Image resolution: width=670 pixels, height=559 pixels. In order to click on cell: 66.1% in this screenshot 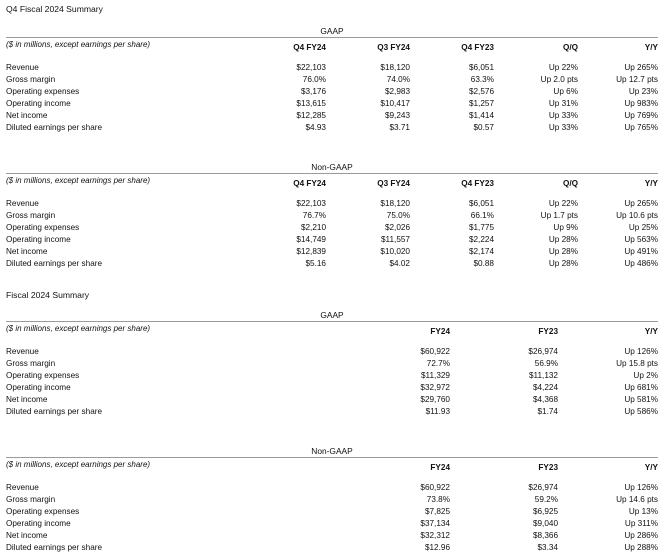, I will do `click(482, 215)`.